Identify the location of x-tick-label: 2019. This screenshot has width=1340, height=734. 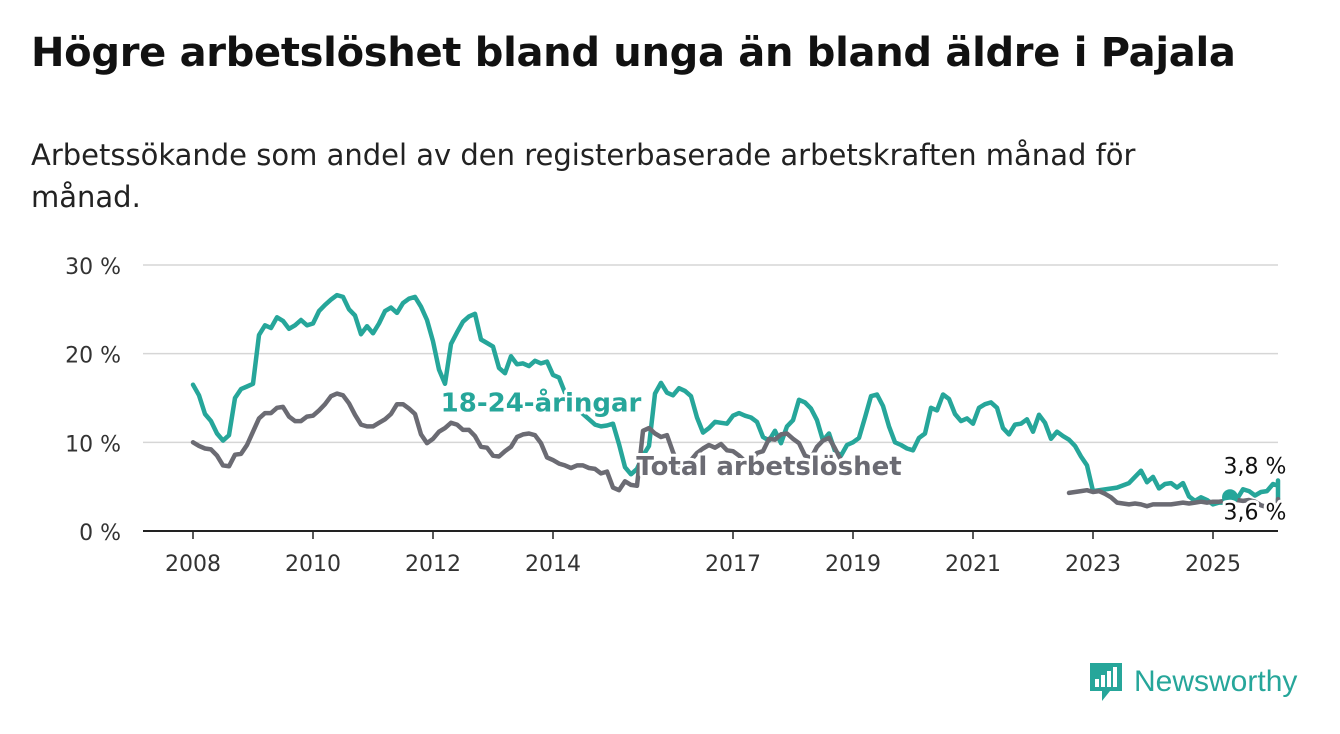
(853, 564).